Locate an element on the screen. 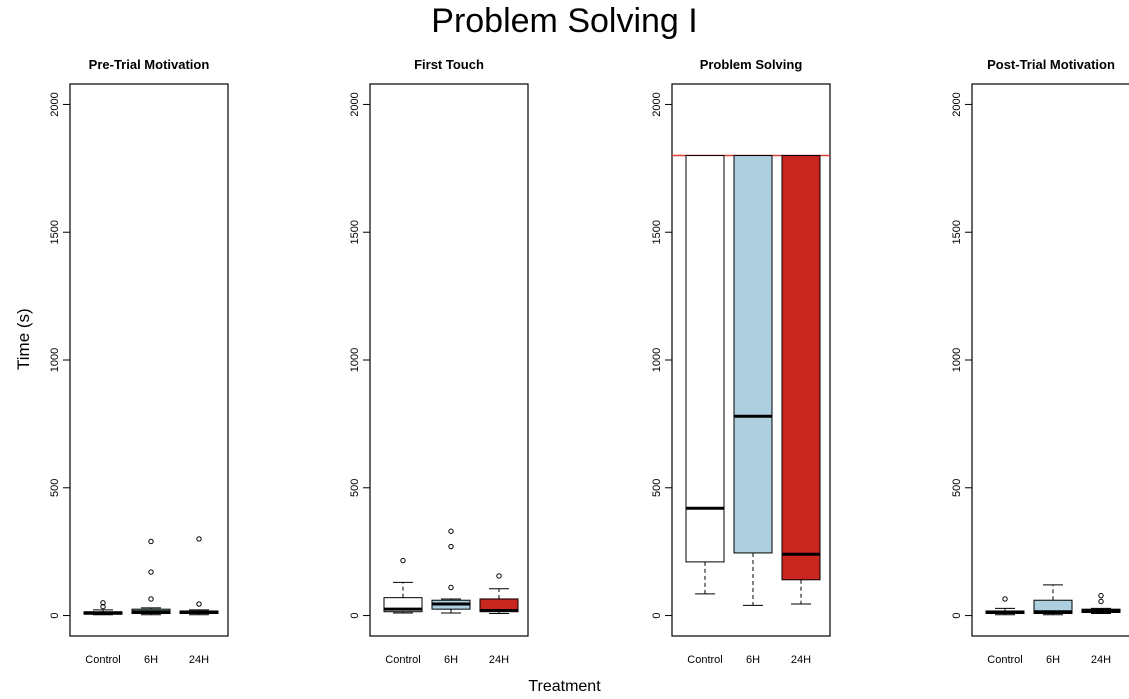 This screenshot has height=699, width=1129. panel-title: Post-Trial Motivation is located at coordinates (1051, 64).